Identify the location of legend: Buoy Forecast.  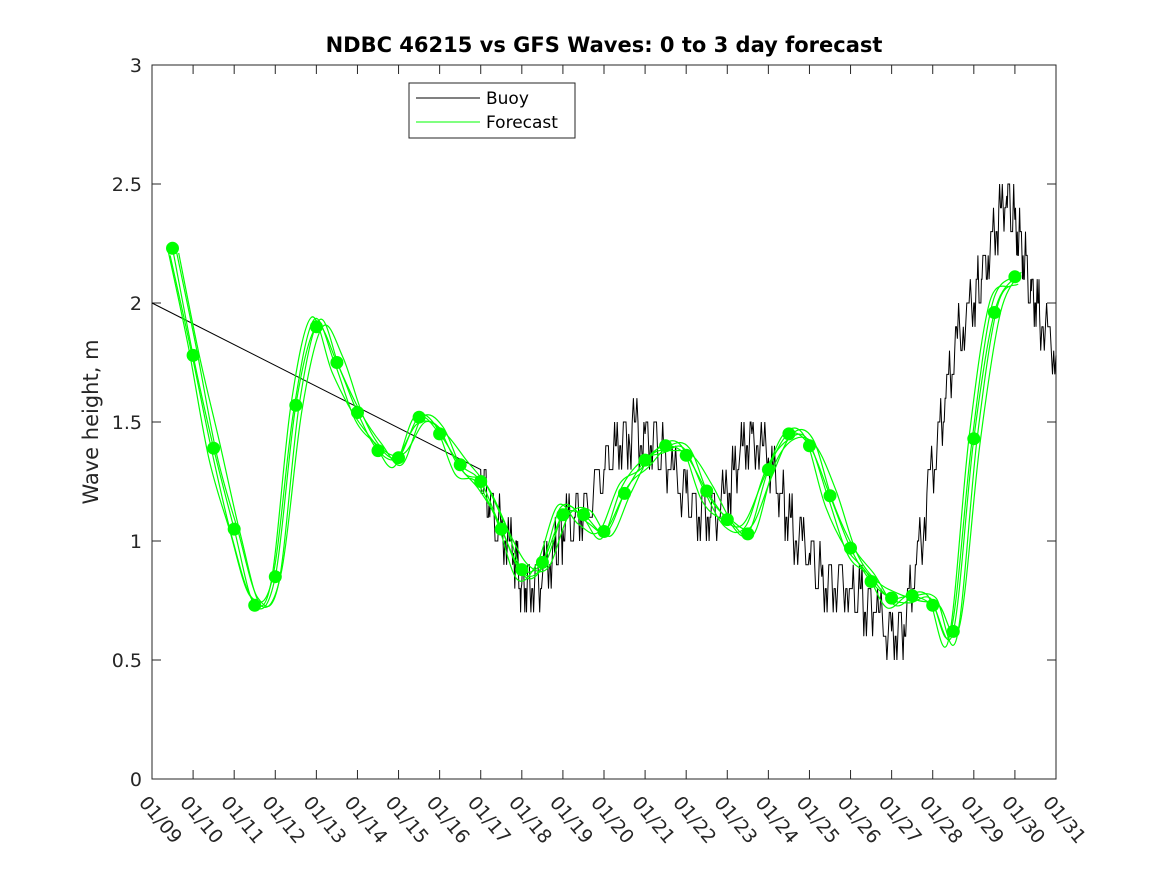
(492, 110).